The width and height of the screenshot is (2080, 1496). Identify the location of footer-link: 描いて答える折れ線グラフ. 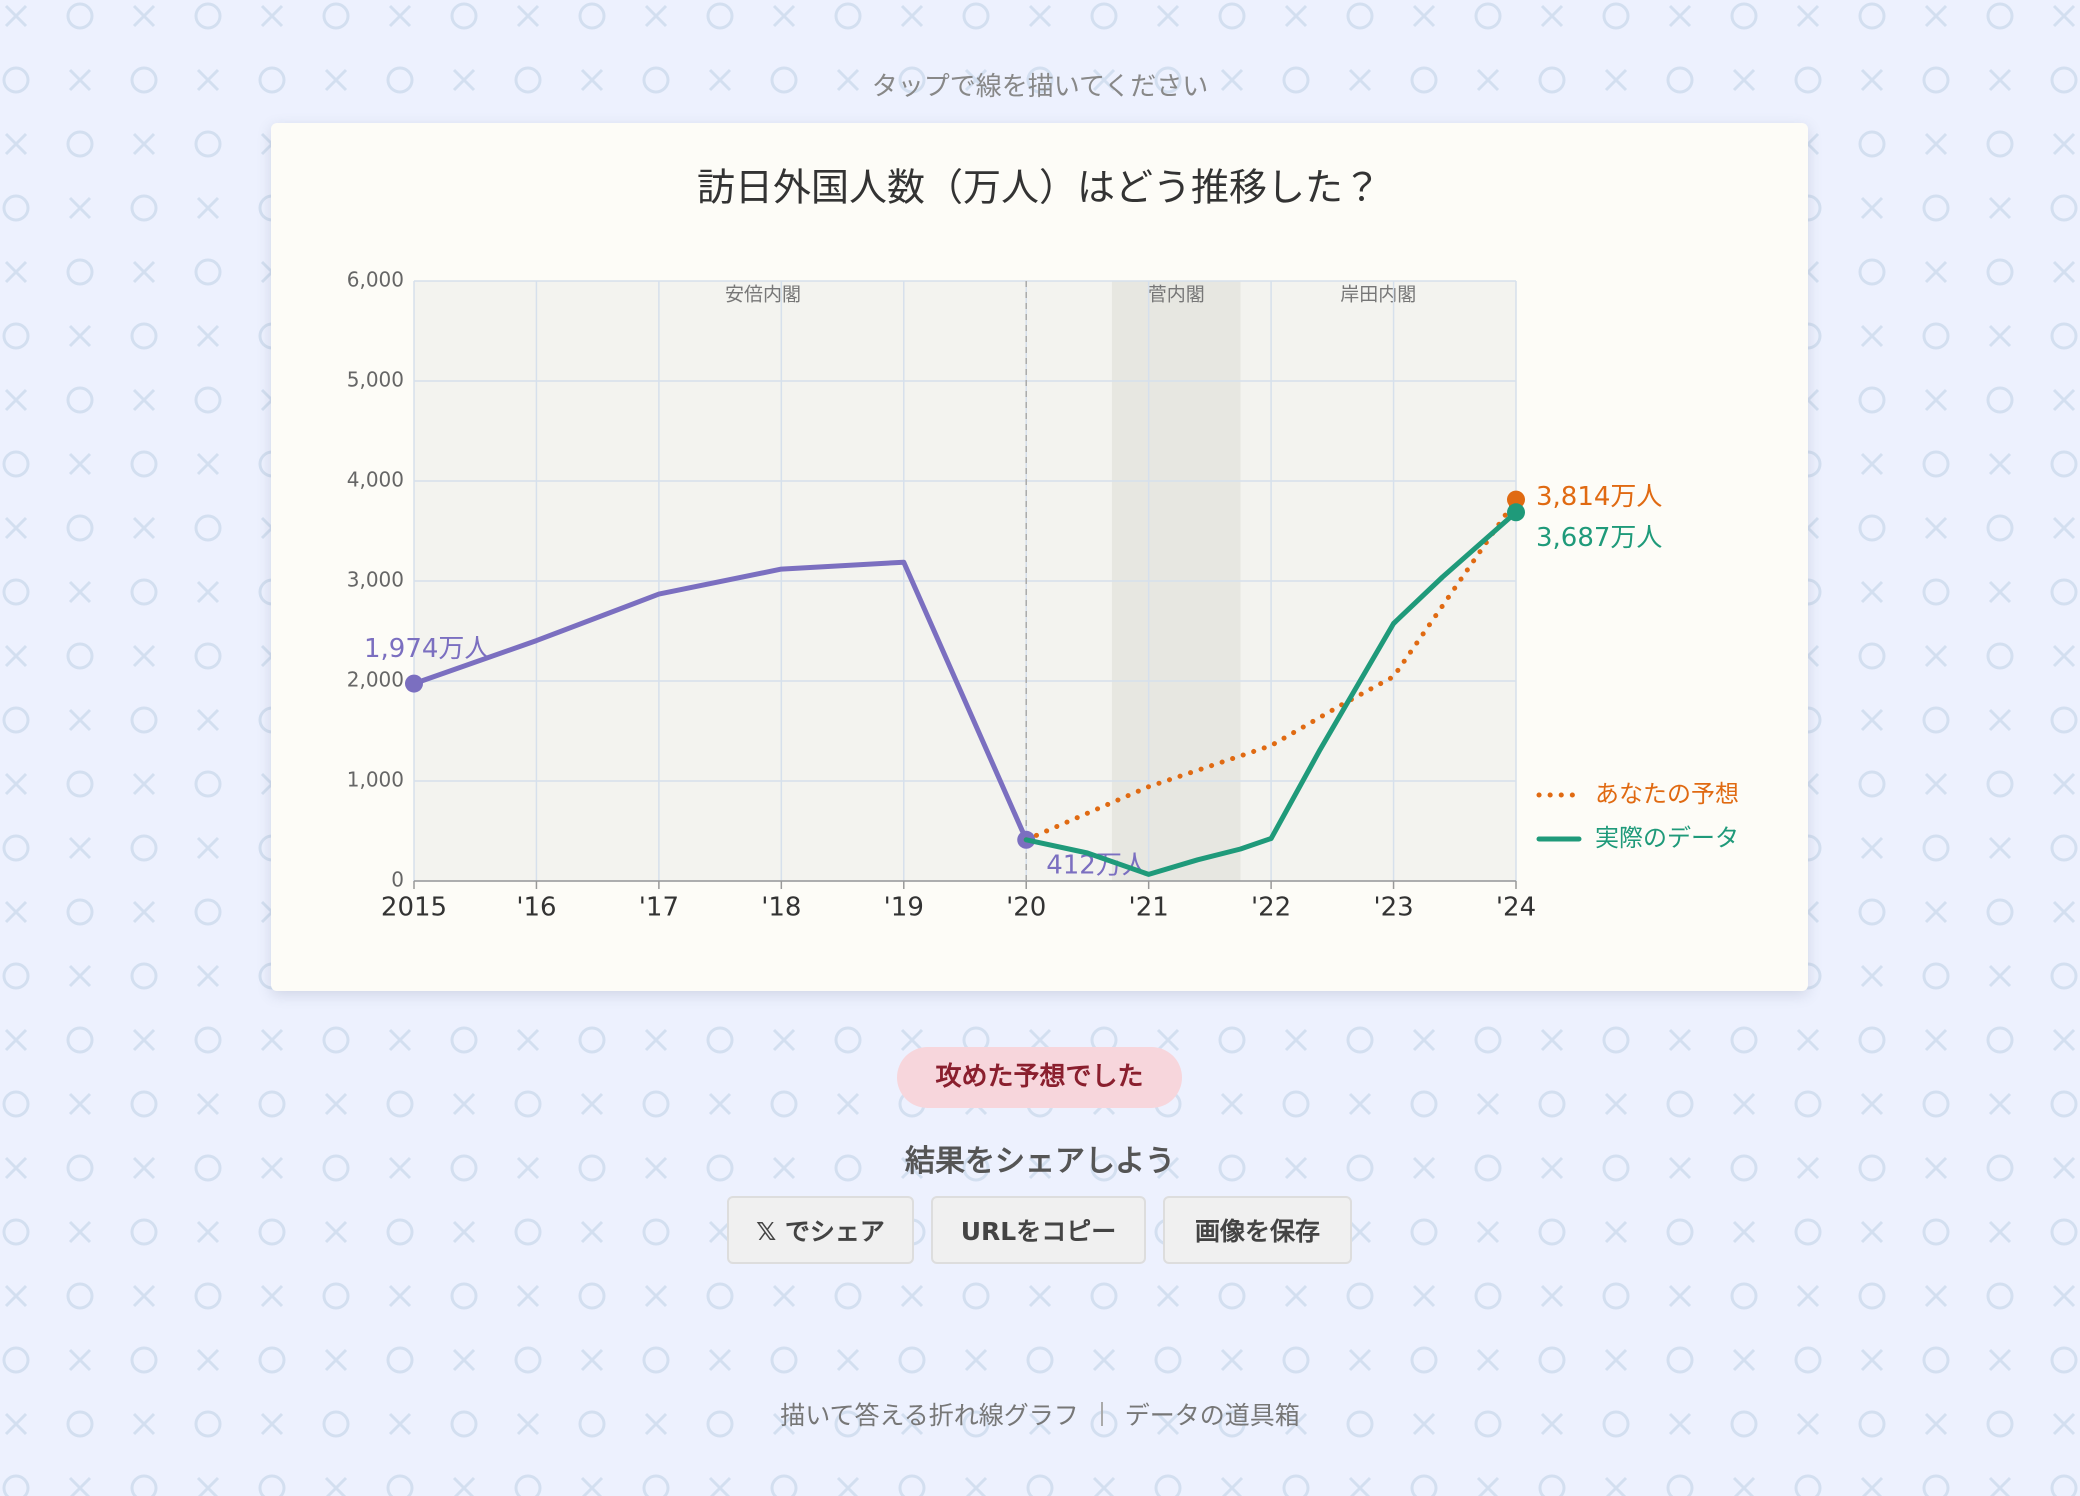
(929, 1415).